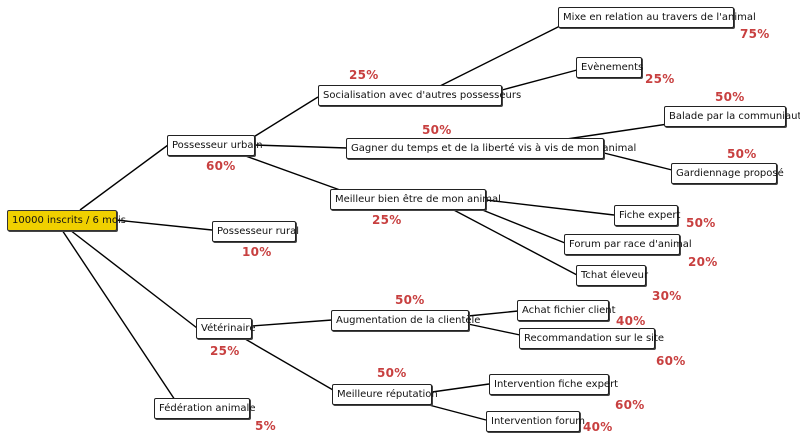  Describe the element at coordinates (225, 328) in the screenshot. I see `node-veterinaire: Vétérinaire` at that location.